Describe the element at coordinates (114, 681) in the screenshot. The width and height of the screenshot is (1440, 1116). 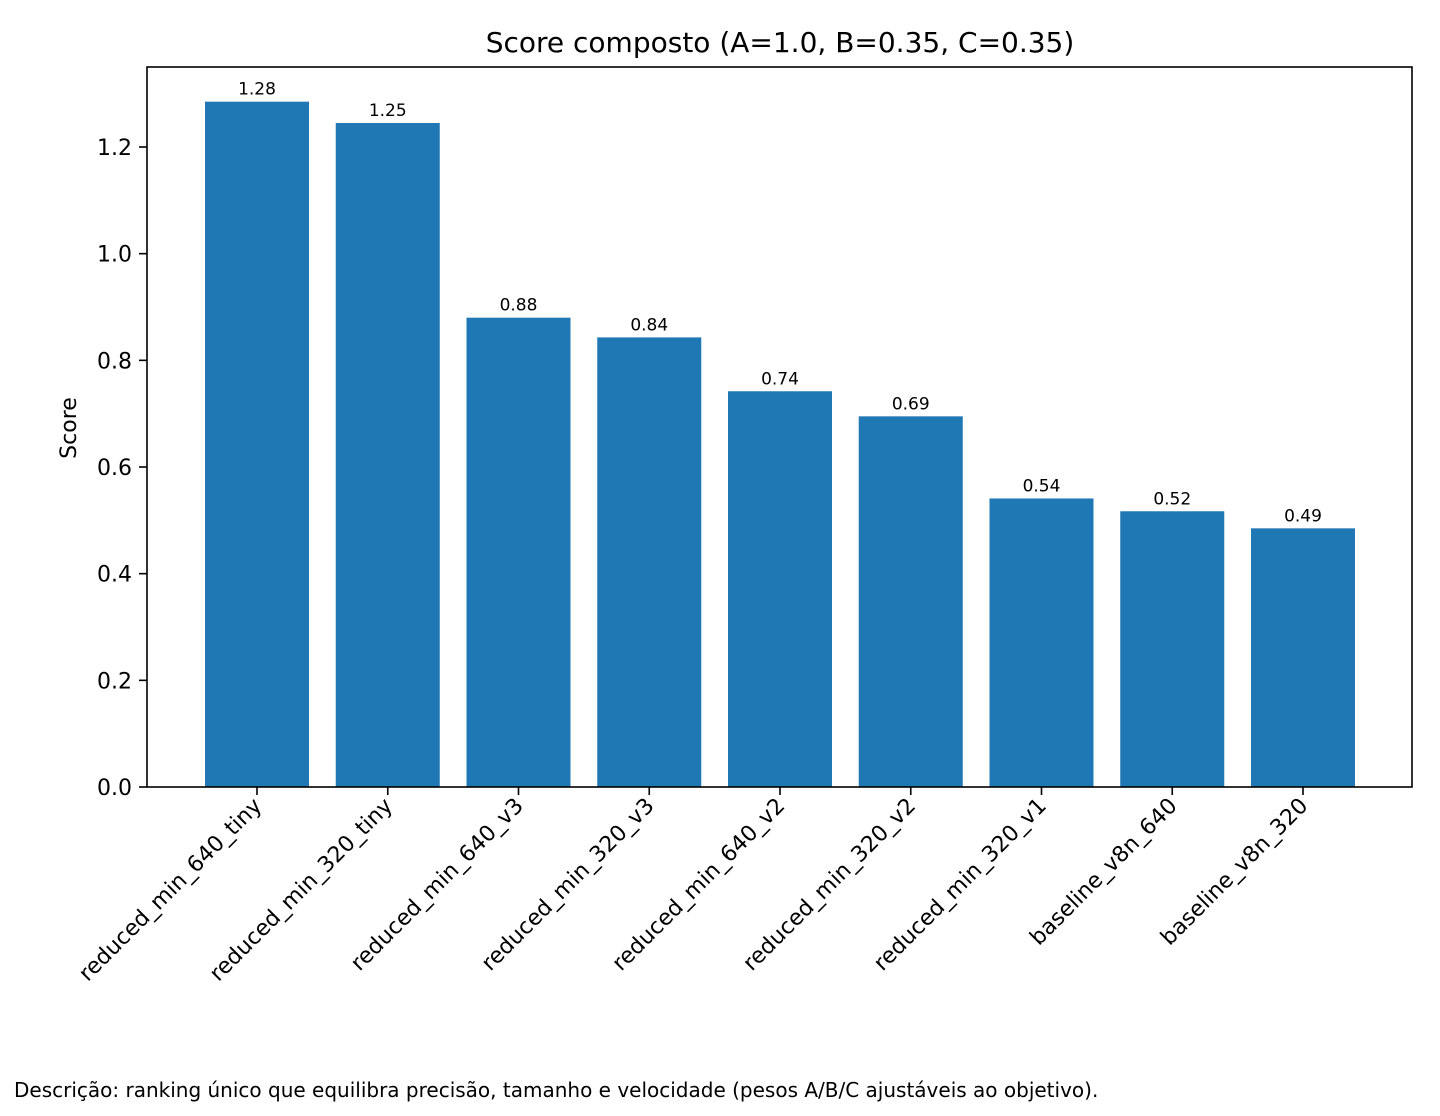
I see `y-tick-label-0.2: 0.2` at that location.